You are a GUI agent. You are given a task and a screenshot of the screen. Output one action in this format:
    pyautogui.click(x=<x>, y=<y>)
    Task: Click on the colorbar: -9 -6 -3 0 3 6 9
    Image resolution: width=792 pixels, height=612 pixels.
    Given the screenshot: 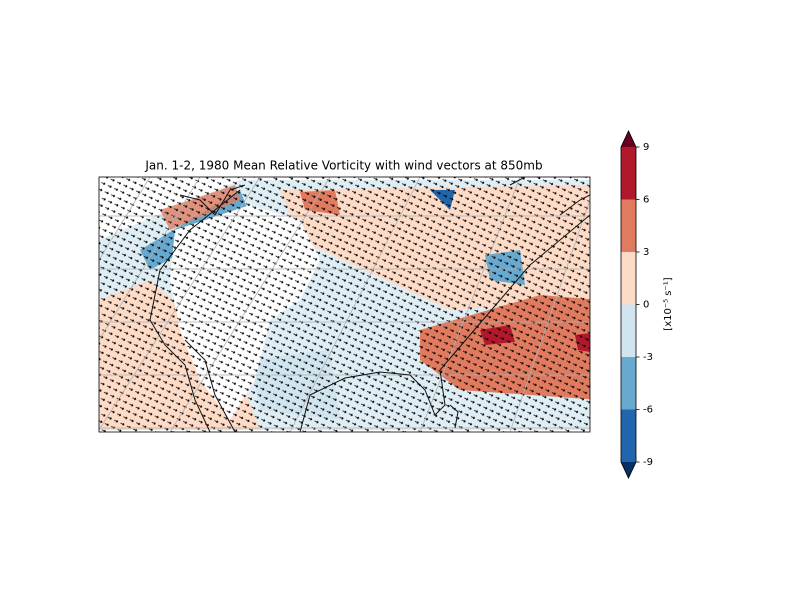 What is the action you would take?
    pyautogui.click(x=636, y=304)
    